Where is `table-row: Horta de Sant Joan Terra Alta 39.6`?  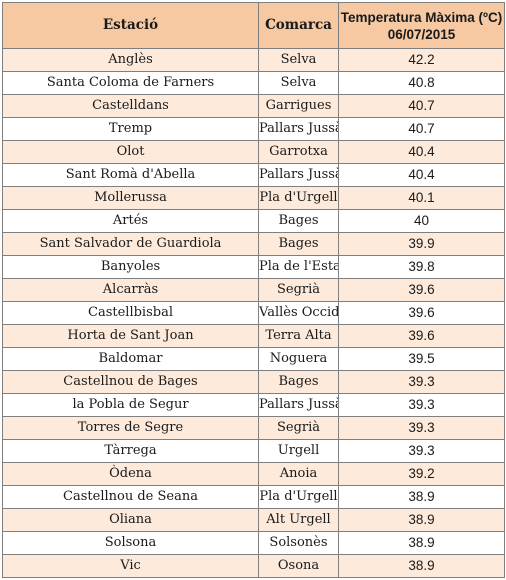 table-row: Horta de Sant Joan Terra Alta 39.6 is located at coordinates (253, 336).